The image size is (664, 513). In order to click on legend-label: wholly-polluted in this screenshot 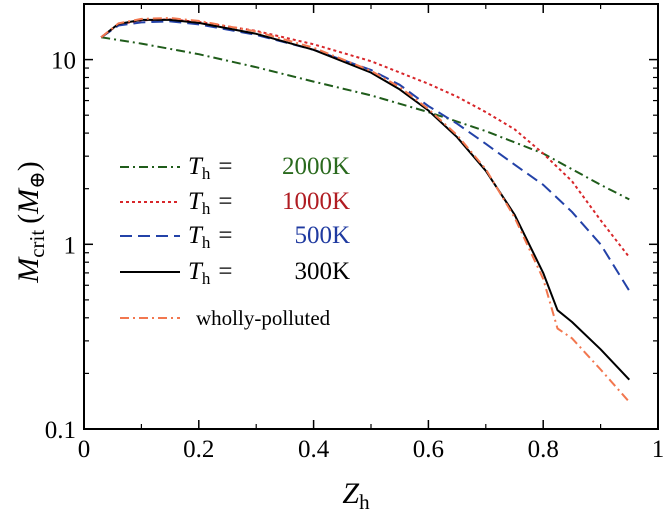, I will do `click(263, 318)`.